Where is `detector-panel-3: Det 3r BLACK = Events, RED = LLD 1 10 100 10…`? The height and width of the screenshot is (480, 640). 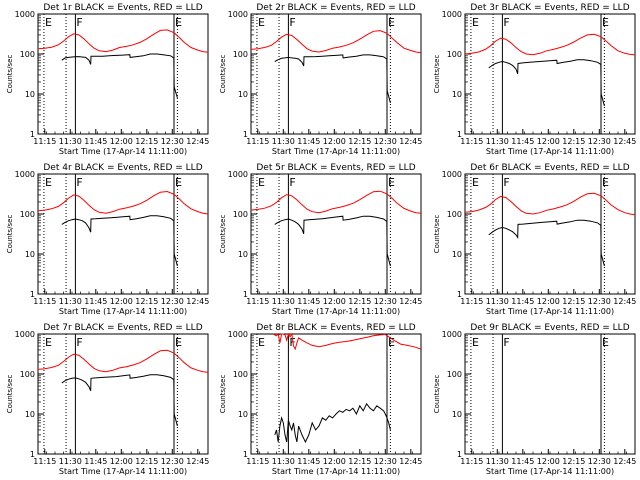
detector-panel-3: Det 3r BLACK = Events, RED = LLD 1 10 100 10… is located at coordinates (533, 80).